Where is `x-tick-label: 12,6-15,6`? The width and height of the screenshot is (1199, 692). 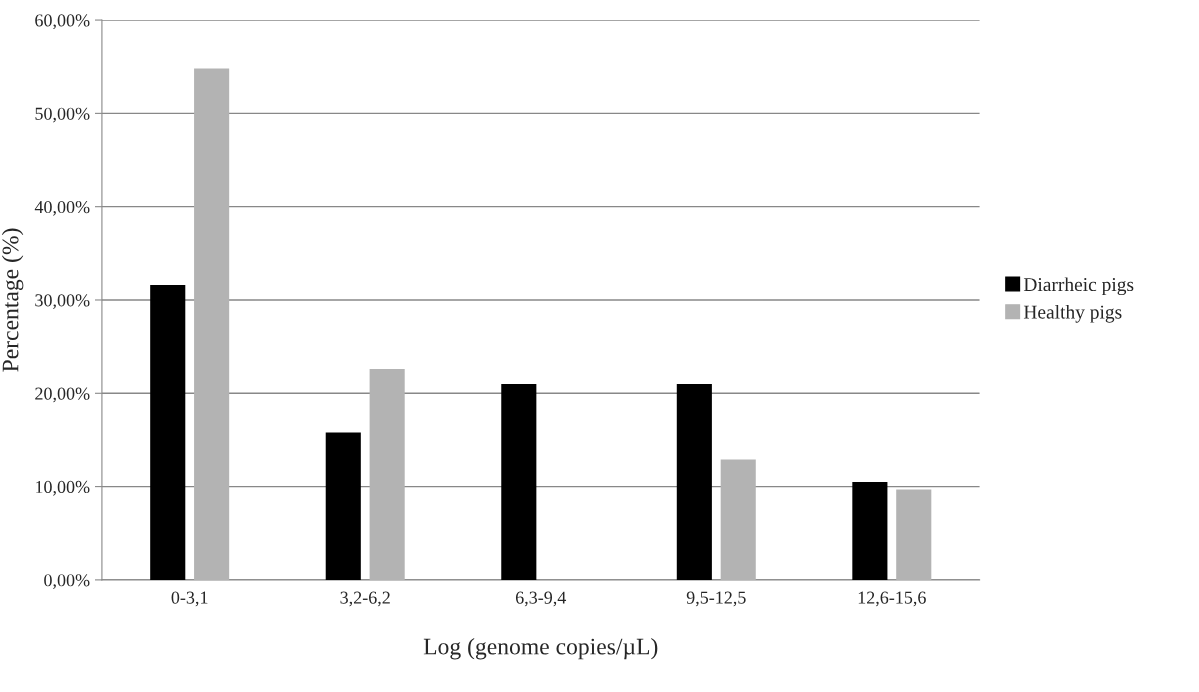 x-tick-label: 12,6-15,6 is located at coordinates (892, 599).